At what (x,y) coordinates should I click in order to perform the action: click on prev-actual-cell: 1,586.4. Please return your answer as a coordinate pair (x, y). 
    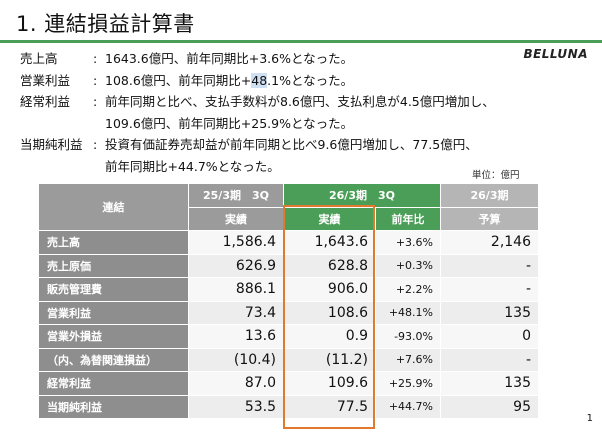
    Looking at the image, I should click on (236, 242).